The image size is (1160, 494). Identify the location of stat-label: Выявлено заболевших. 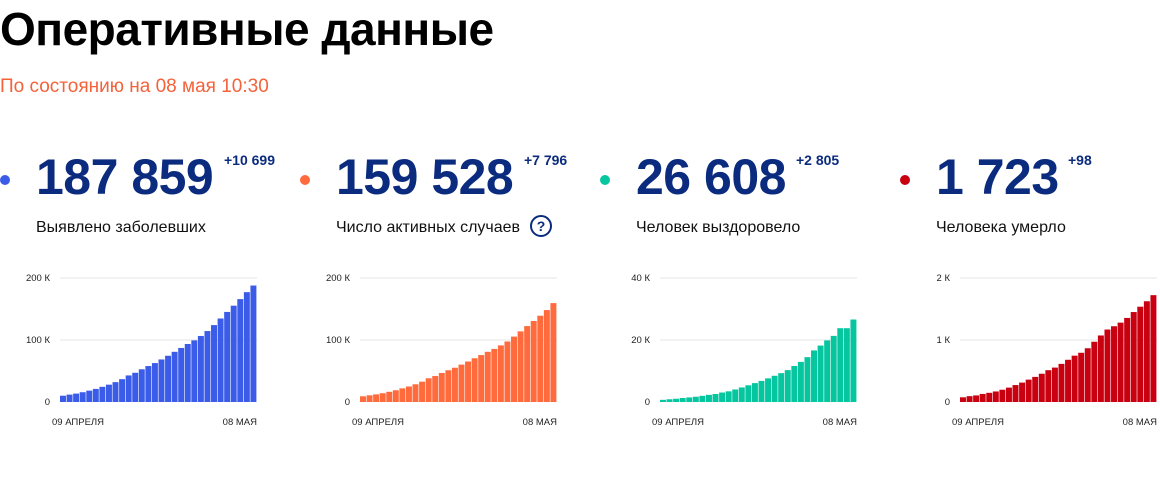
(121, 227).